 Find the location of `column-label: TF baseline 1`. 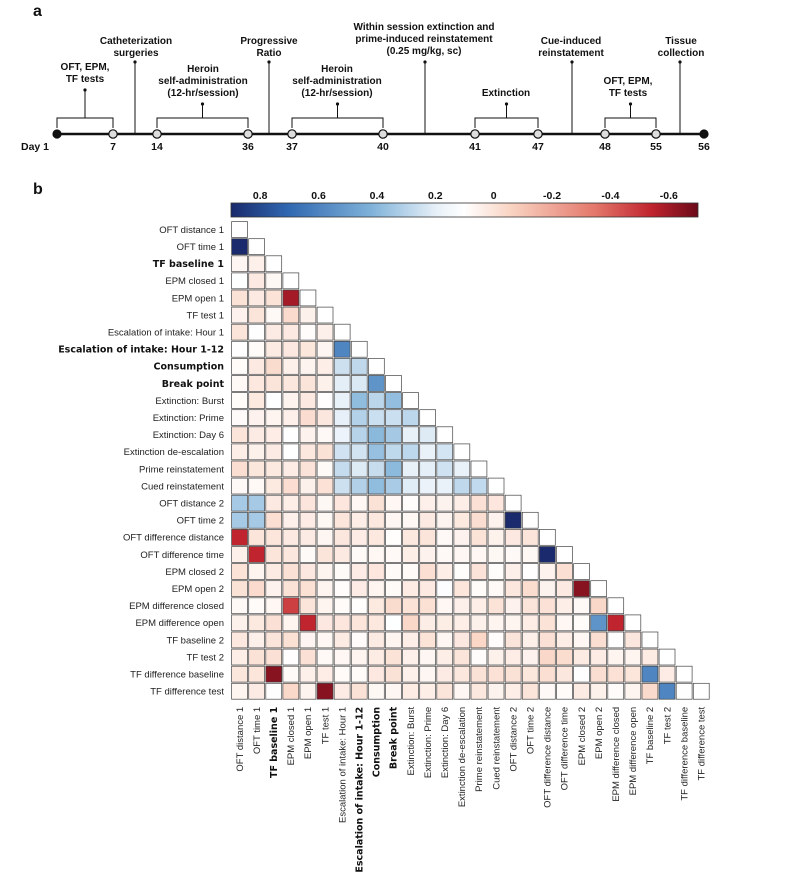

column-label: TF baseline 1 is located at coordinates (274, 742).